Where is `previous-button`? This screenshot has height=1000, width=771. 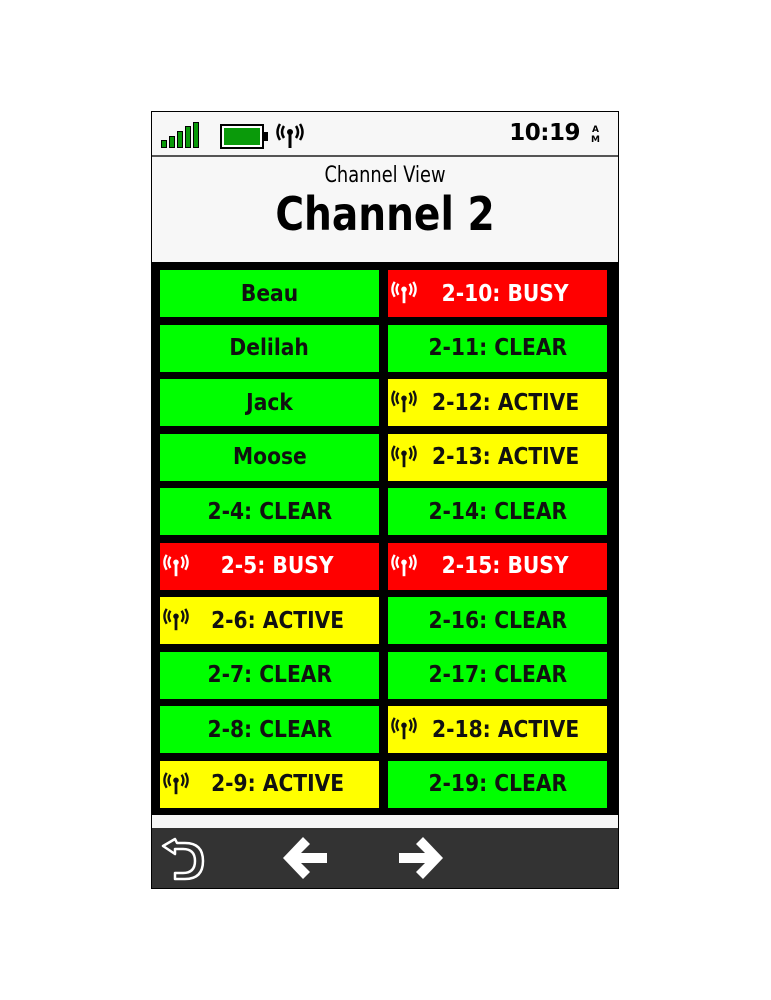
previous-button is located at coordinates (306, 858).